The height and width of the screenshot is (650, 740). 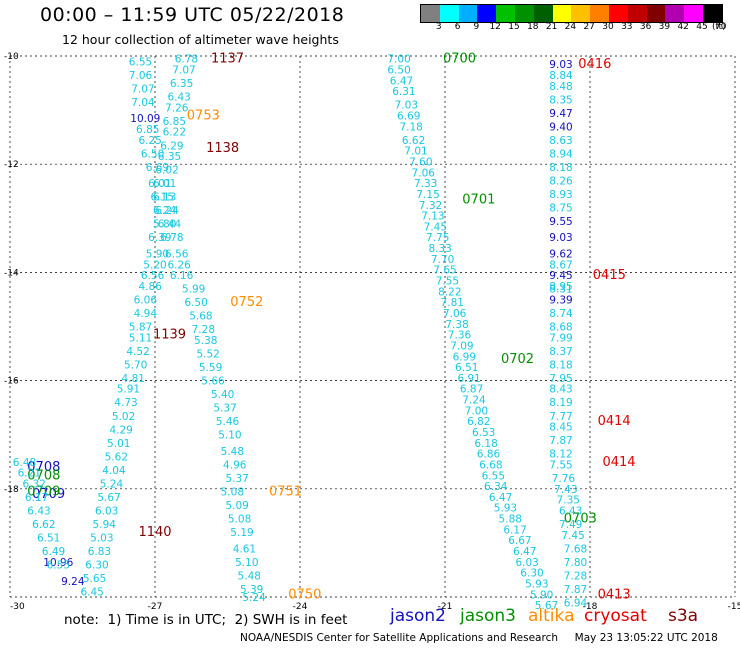 I want to click on wave-height-label: 7.43, so click(x=565, y=490).